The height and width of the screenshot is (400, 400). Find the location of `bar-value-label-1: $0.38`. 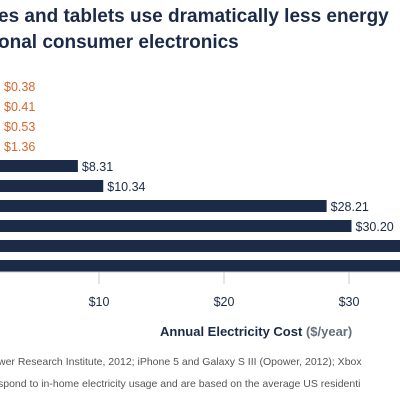

bar-value-label-1: $0.38 is located at coordinates (19, 87).